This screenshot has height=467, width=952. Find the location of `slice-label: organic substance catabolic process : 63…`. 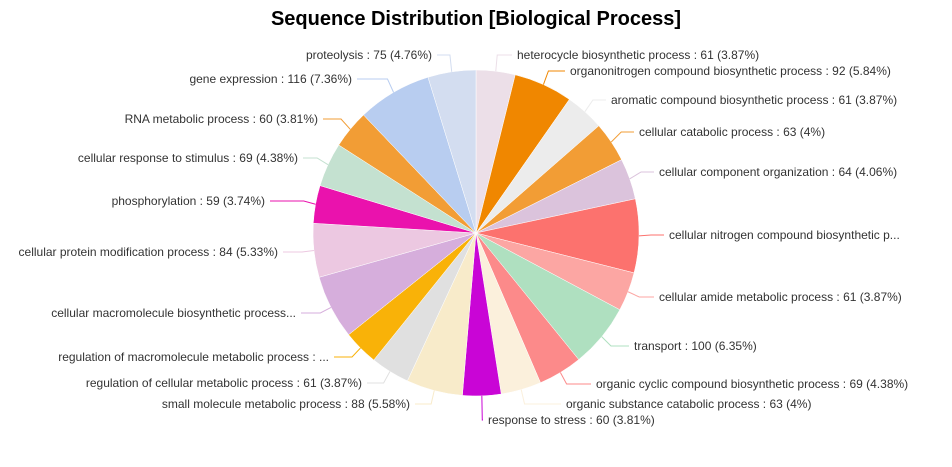

slice-label: organic substance catabolic process : 63… is located at coordinates (688, 404).